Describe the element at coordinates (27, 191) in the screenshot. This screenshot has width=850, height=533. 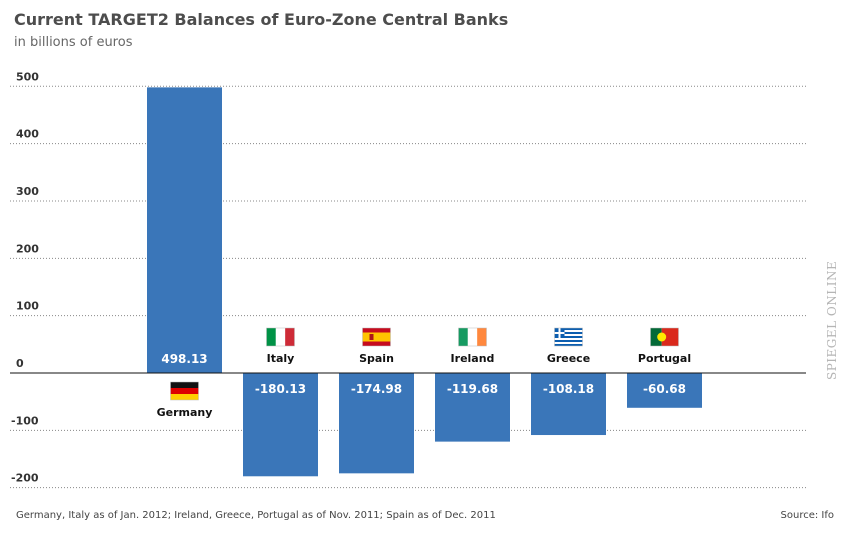
I see `y-tick-label: 300` at that location.